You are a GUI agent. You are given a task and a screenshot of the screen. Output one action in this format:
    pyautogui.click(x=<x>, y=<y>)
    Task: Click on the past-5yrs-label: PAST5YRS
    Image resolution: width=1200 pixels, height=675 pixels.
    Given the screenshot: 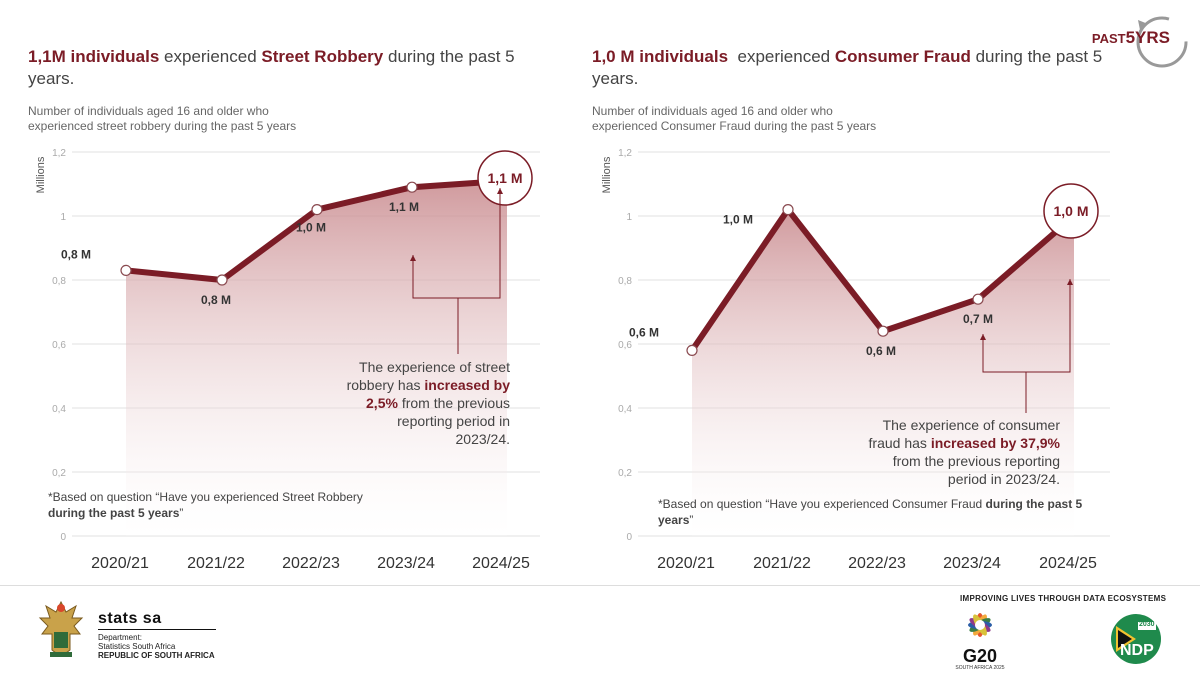 What is the action you would take?
    pyautogui.click(x=1131, y=38)
    